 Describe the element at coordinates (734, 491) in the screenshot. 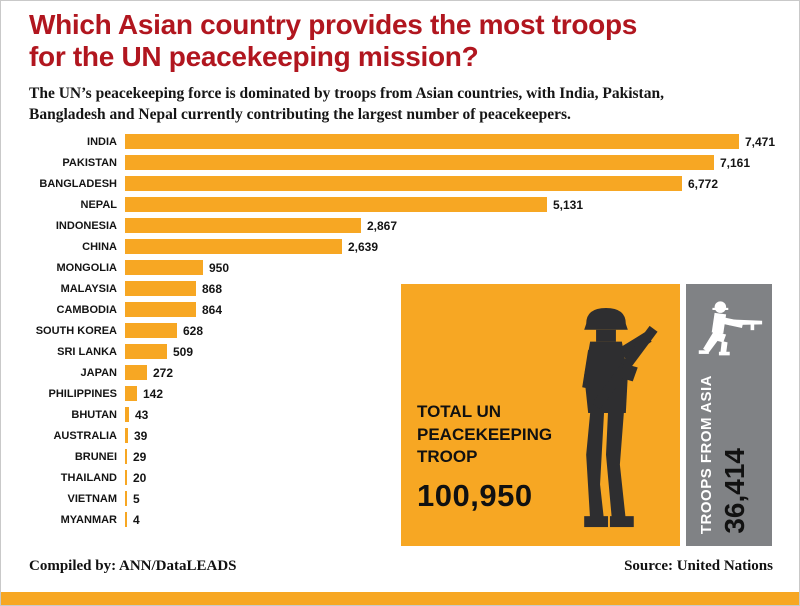

I see `troops-from-asia-value: 36,414` at that location.